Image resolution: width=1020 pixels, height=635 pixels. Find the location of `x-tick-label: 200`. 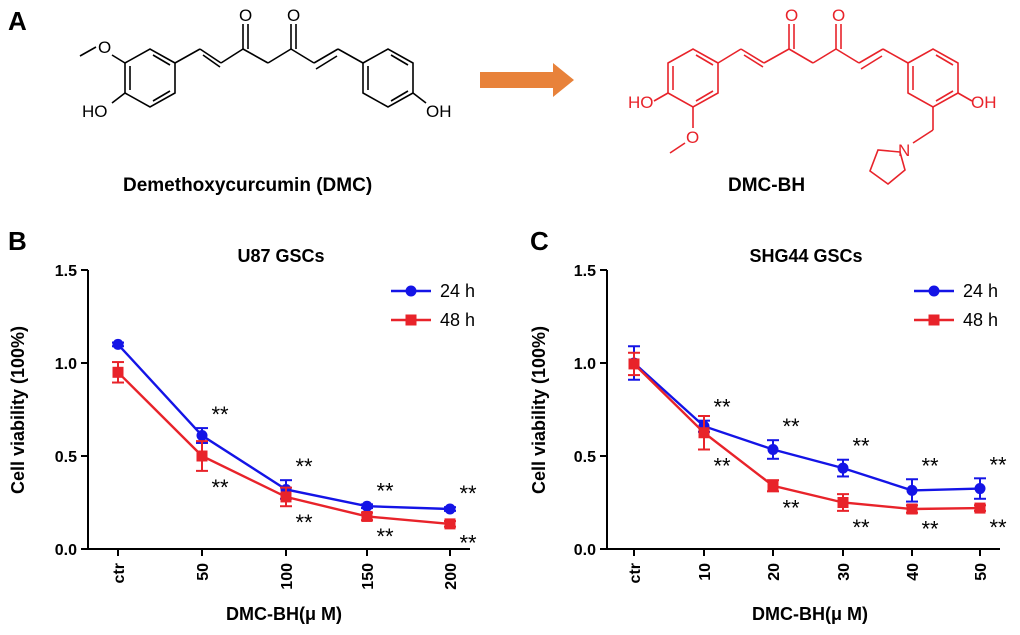

x-tick-label: 200 is located at coordinates (451, 576).